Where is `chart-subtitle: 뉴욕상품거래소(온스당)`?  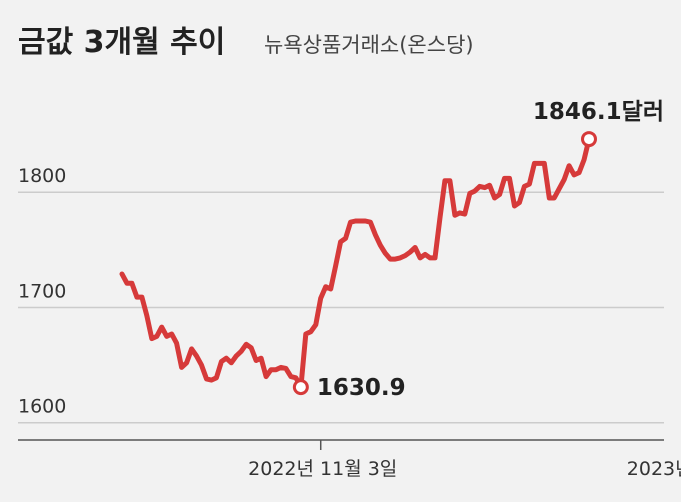 chart-subtitle: 뉴욕상품거래소(온스당) is located at coordinates (369, 45).